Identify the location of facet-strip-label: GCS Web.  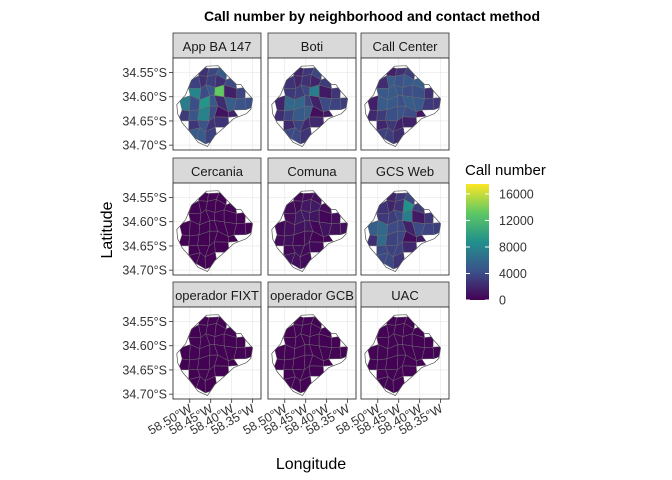
(405, 171).